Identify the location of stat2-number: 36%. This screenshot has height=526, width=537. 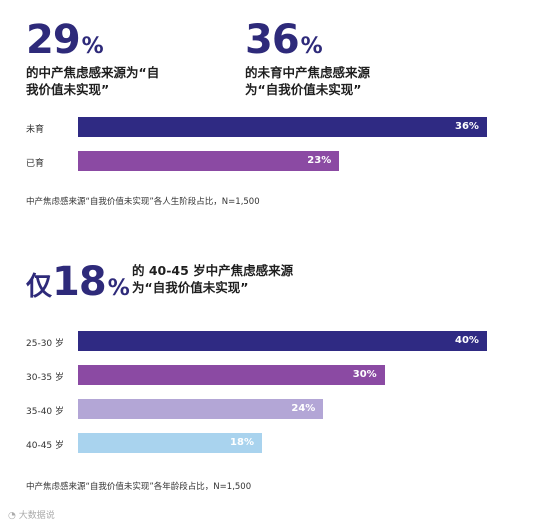
(284, 40).